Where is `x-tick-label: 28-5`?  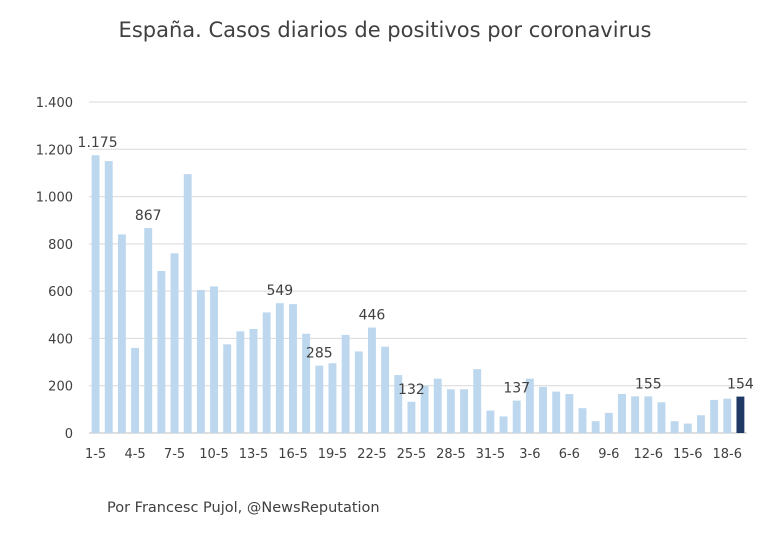 x-tick-label: 28-5 is located at coordinates (451, 454).